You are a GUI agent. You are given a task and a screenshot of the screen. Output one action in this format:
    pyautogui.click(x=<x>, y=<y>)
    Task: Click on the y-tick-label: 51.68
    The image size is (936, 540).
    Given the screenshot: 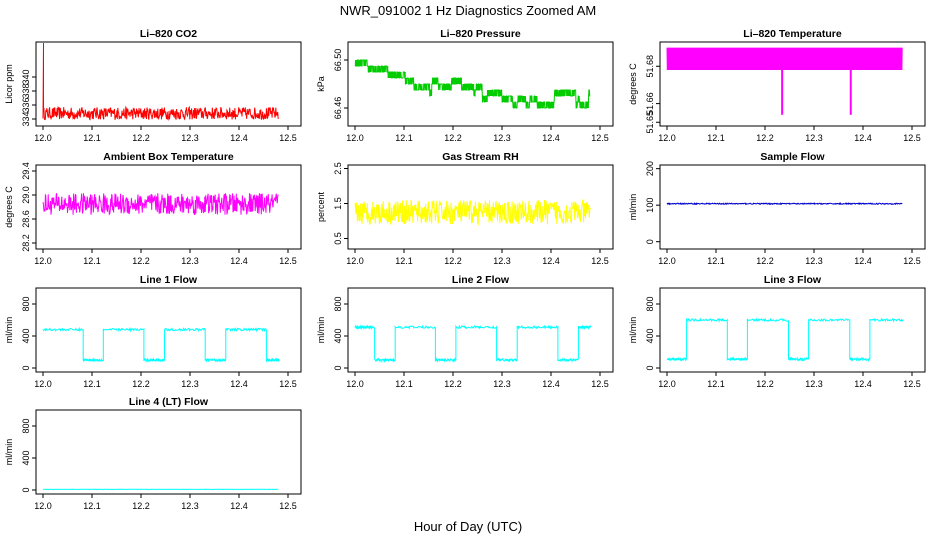 What is the action you would take?
    pyautogui.click(x=650, y=66)
    